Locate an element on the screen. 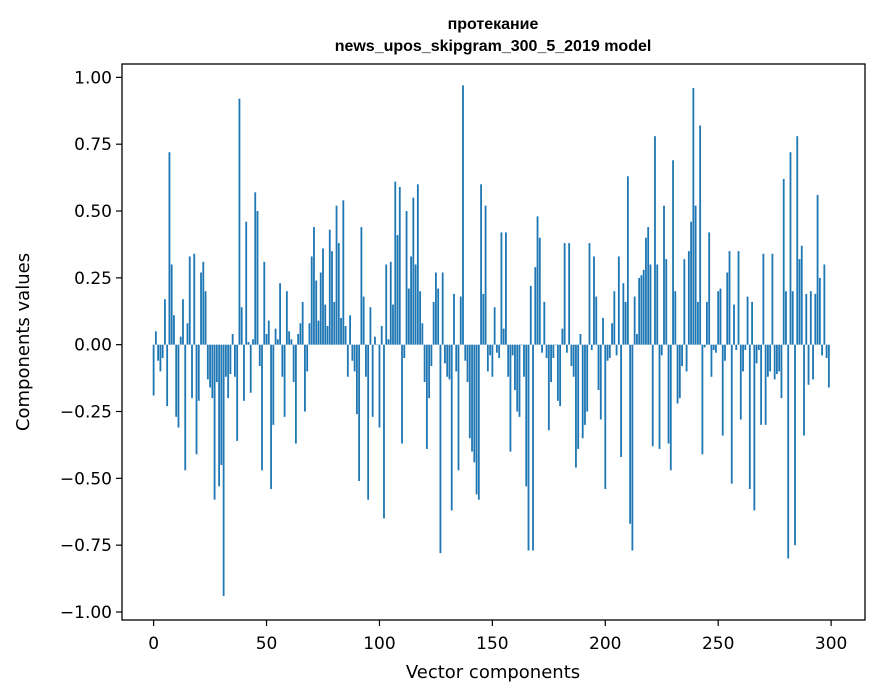  chart-title-line-2: news_upos_skipgram_300_5_2019 model is located at coordinates (493, 46).